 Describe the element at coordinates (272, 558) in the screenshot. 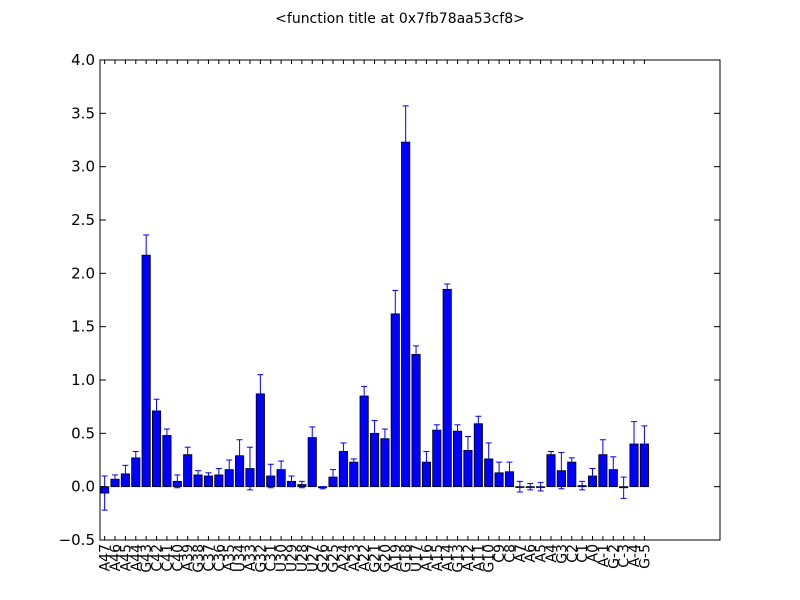

I see `x-tick-label: C31` at that location.